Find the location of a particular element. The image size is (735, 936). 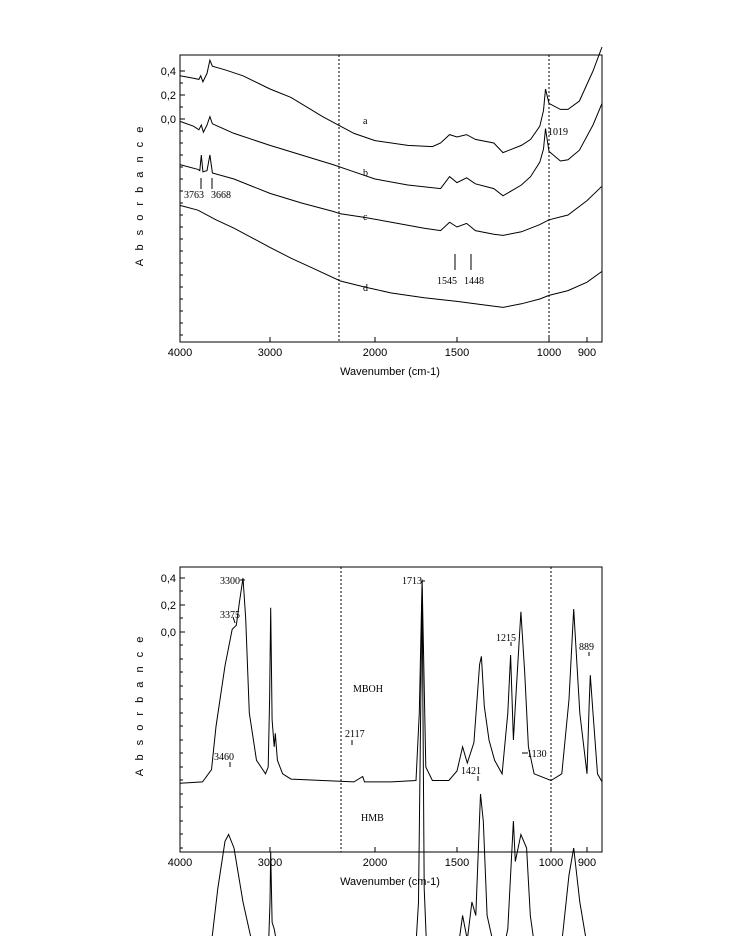

top-y-tick-label-2: 0,0 is located at coordinates (168, 120).